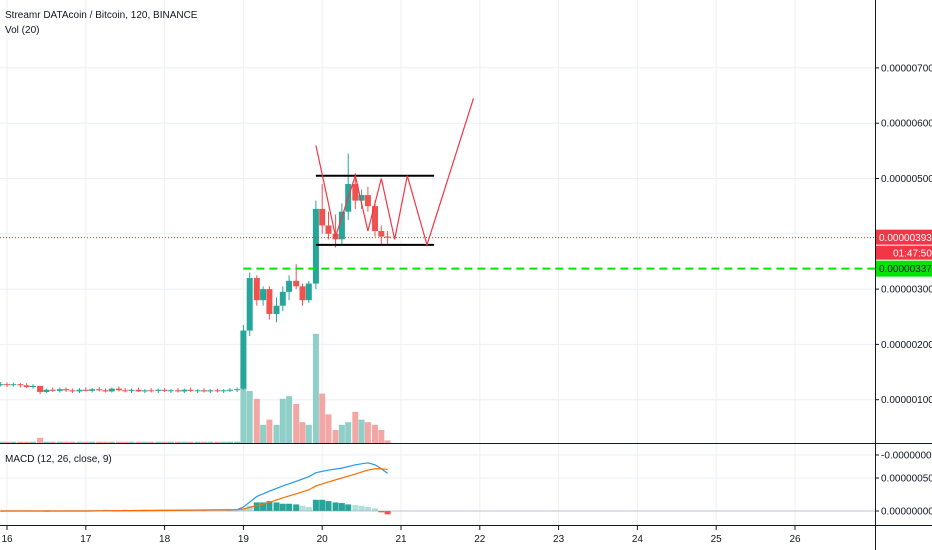 The image size is (932, 550). What do you see at coordinates (906, 179) in the screenshot?
I see `price-tick-label: 0.00000500` at bounding box center [906, 179].